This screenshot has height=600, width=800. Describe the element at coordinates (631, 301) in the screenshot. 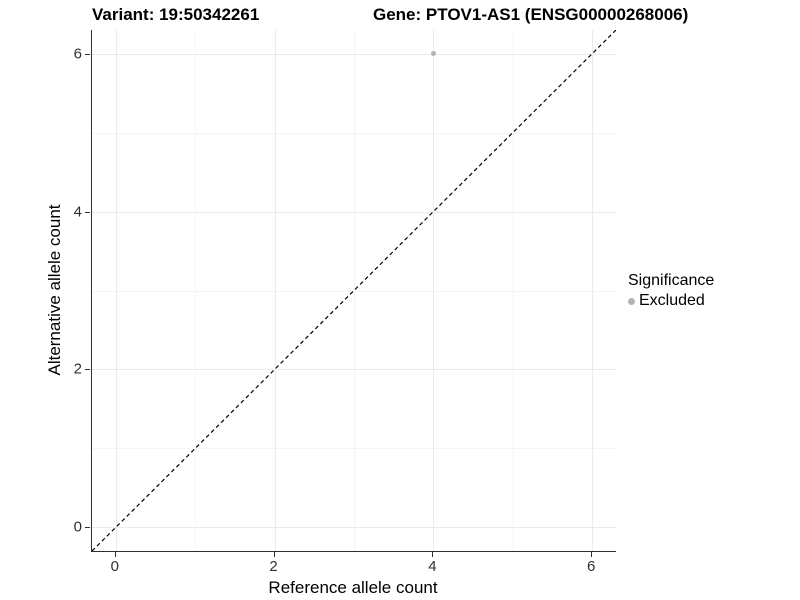

I see `legend-key-dot-icon` at that location.